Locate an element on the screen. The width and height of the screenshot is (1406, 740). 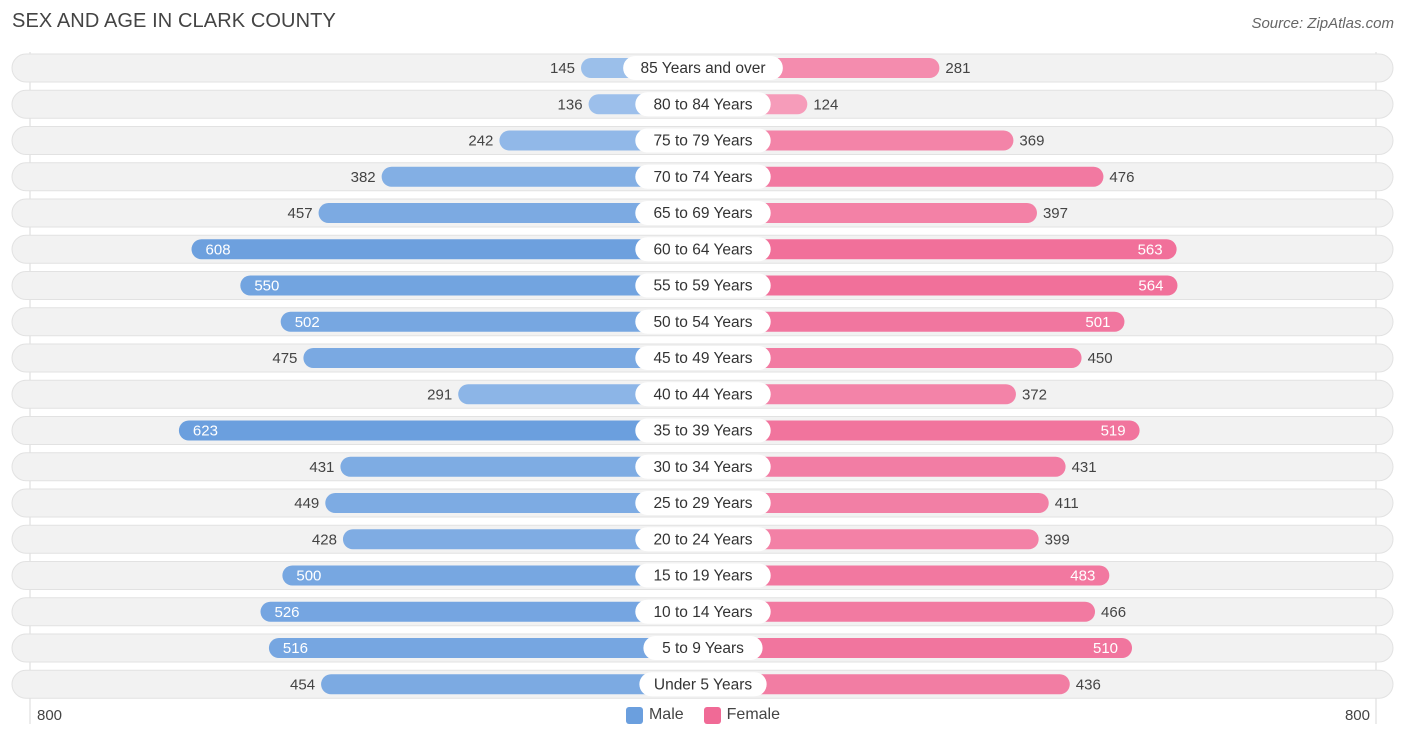
category-label: 55 to 59 Years is located at coordinates (702, 286).